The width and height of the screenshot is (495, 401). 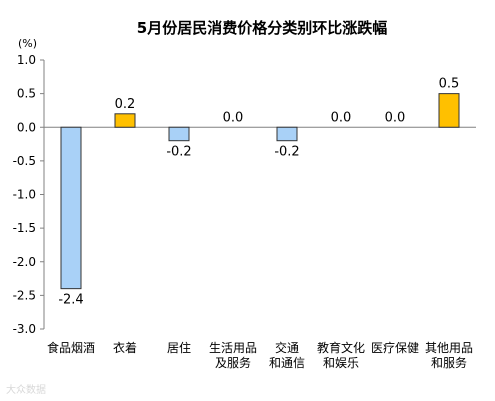 I want to click on value-label: 0.5, so click(x=449, y=84).